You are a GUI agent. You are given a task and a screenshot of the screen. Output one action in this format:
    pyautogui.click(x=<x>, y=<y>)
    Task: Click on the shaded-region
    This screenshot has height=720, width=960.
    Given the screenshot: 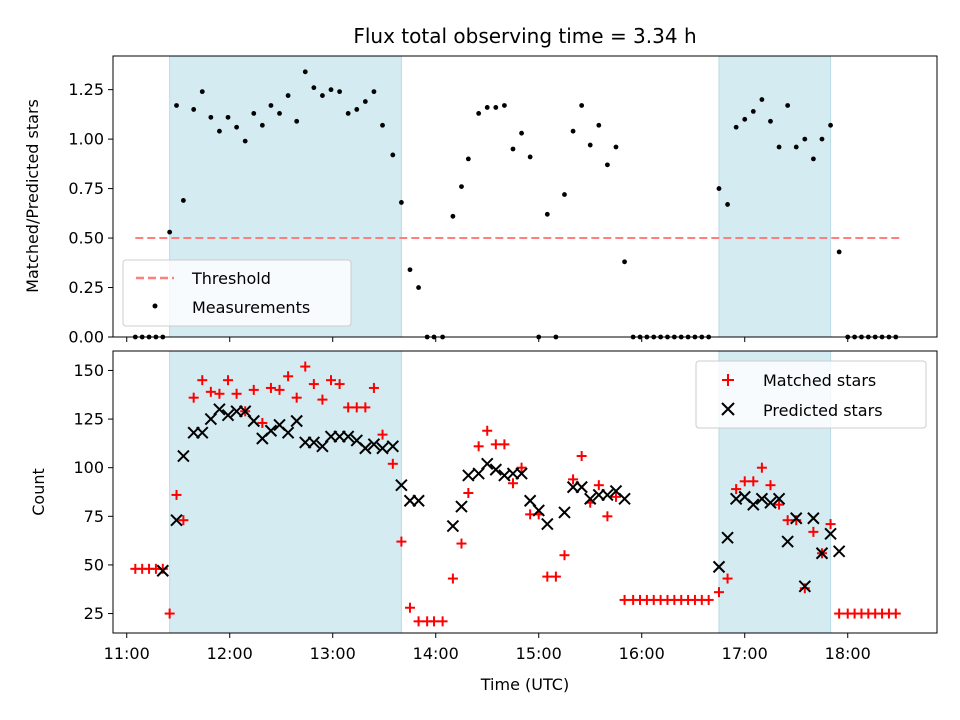 What is the action you would take?
    pyautogui.click(x=285, y=492)
    